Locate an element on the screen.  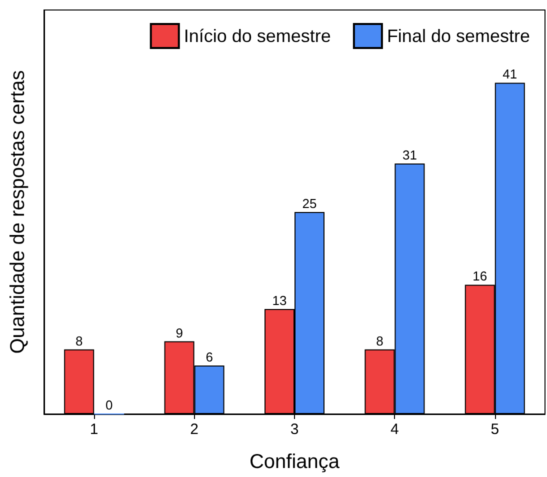
data-label: 6 is located at coordinates (209, 357).